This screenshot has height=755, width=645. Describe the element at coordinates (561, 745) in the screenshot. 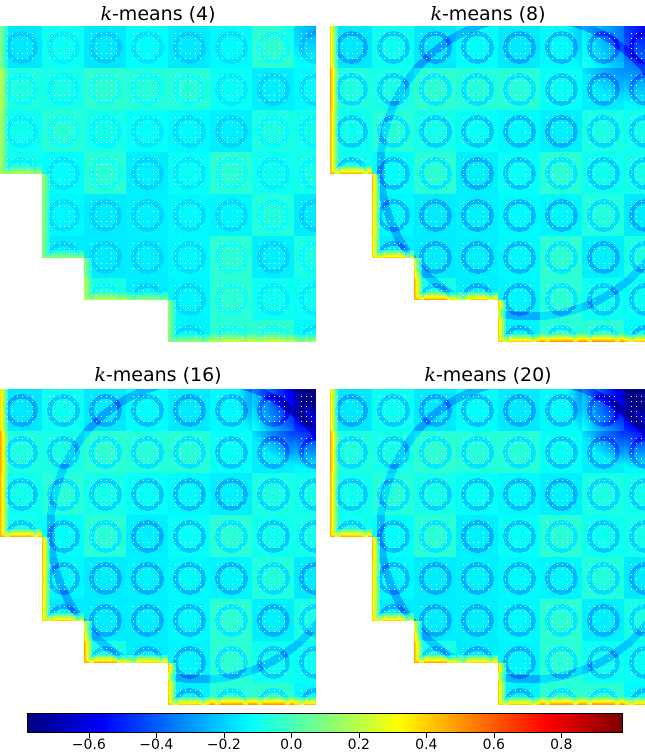

I see `colorbar-tick-label: 0.8` at that location.